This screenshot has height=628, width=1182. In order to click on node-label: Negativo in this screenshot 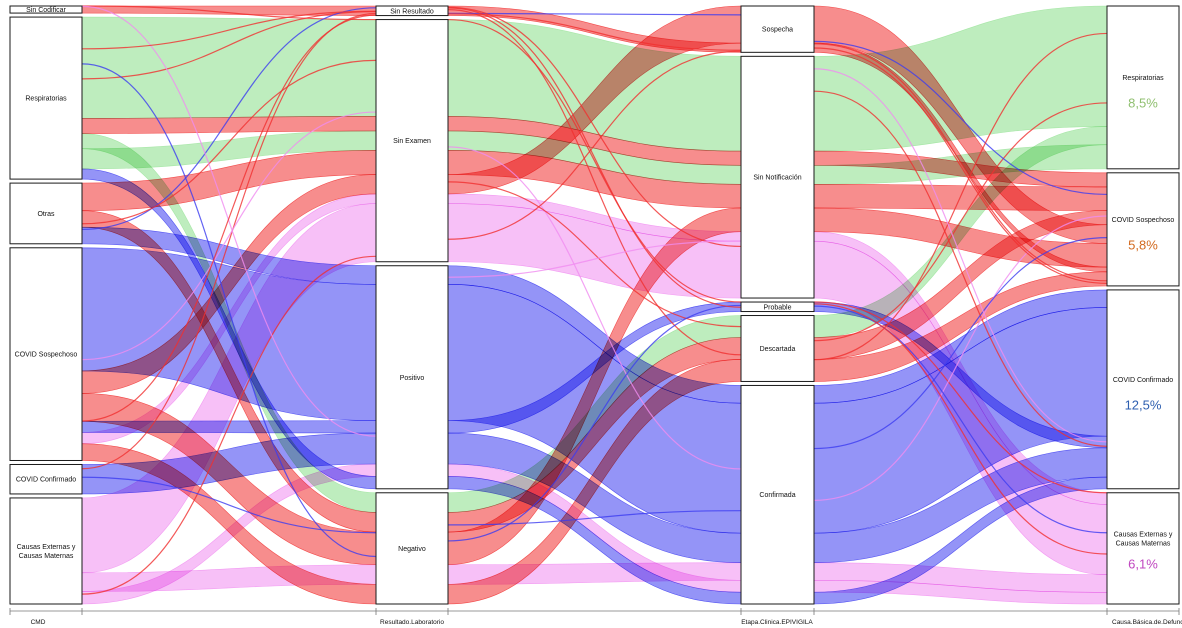, I will do `click(412, 549)`.